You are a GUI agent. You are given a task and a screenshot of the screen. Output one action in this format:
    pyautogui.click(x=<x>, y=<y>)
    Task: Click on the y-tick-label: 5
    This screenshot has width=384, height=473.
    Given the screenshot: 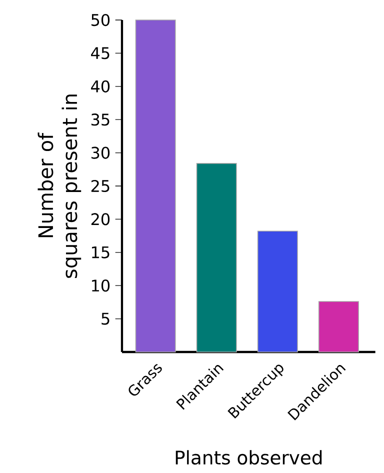 What is the action you would take?
    pyautogui.click(x=106, y=318)
    